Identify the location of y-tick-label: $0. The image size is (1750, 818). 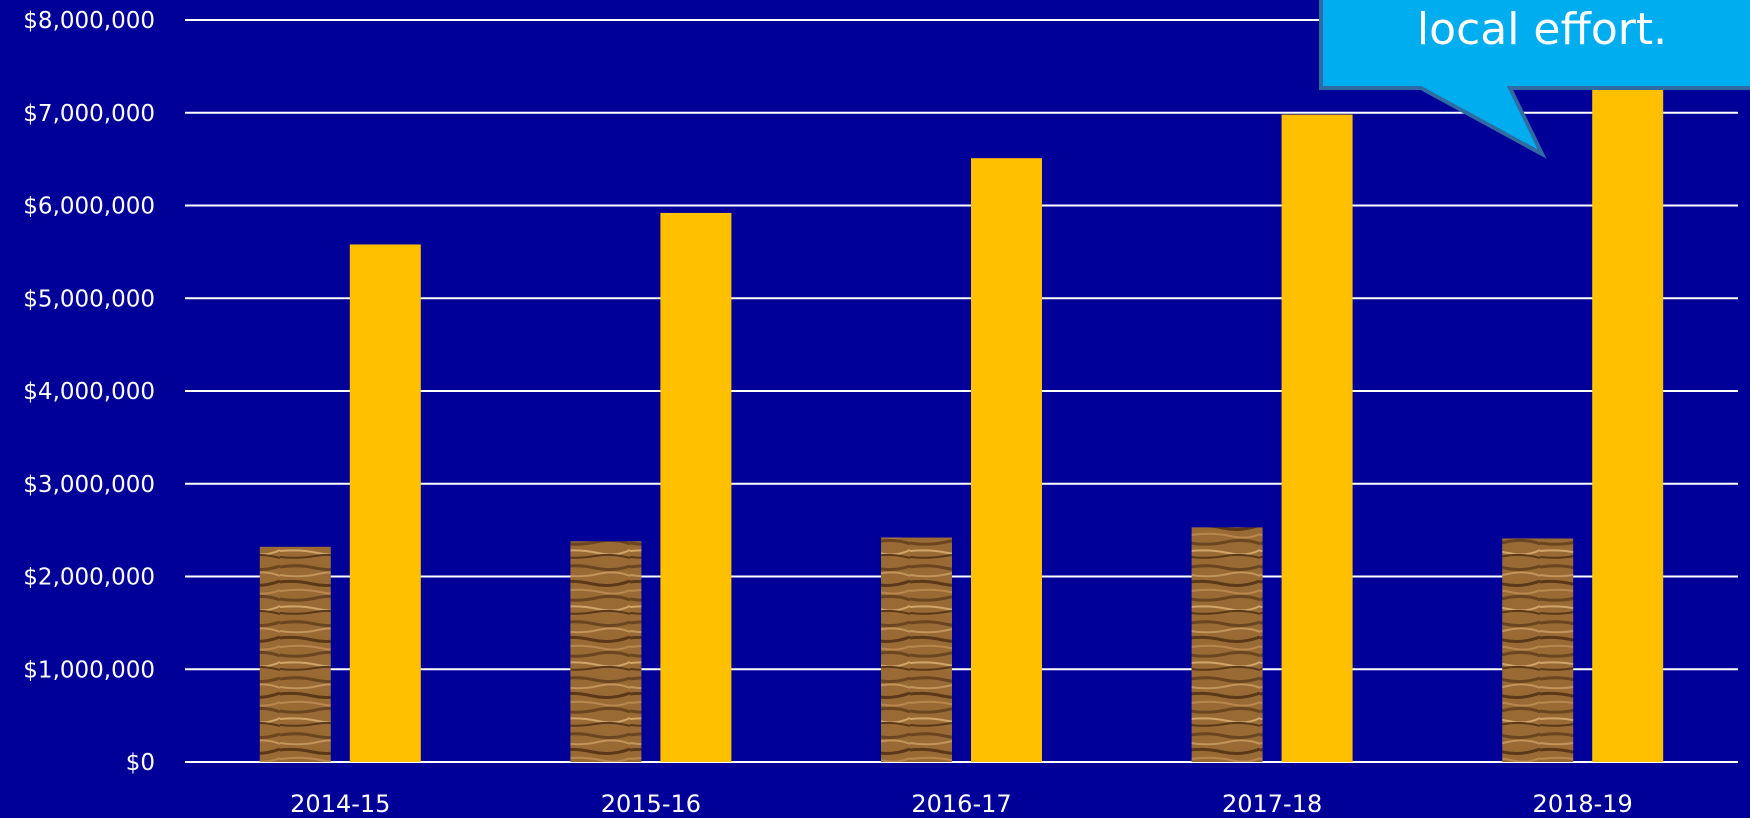
(140, 763).